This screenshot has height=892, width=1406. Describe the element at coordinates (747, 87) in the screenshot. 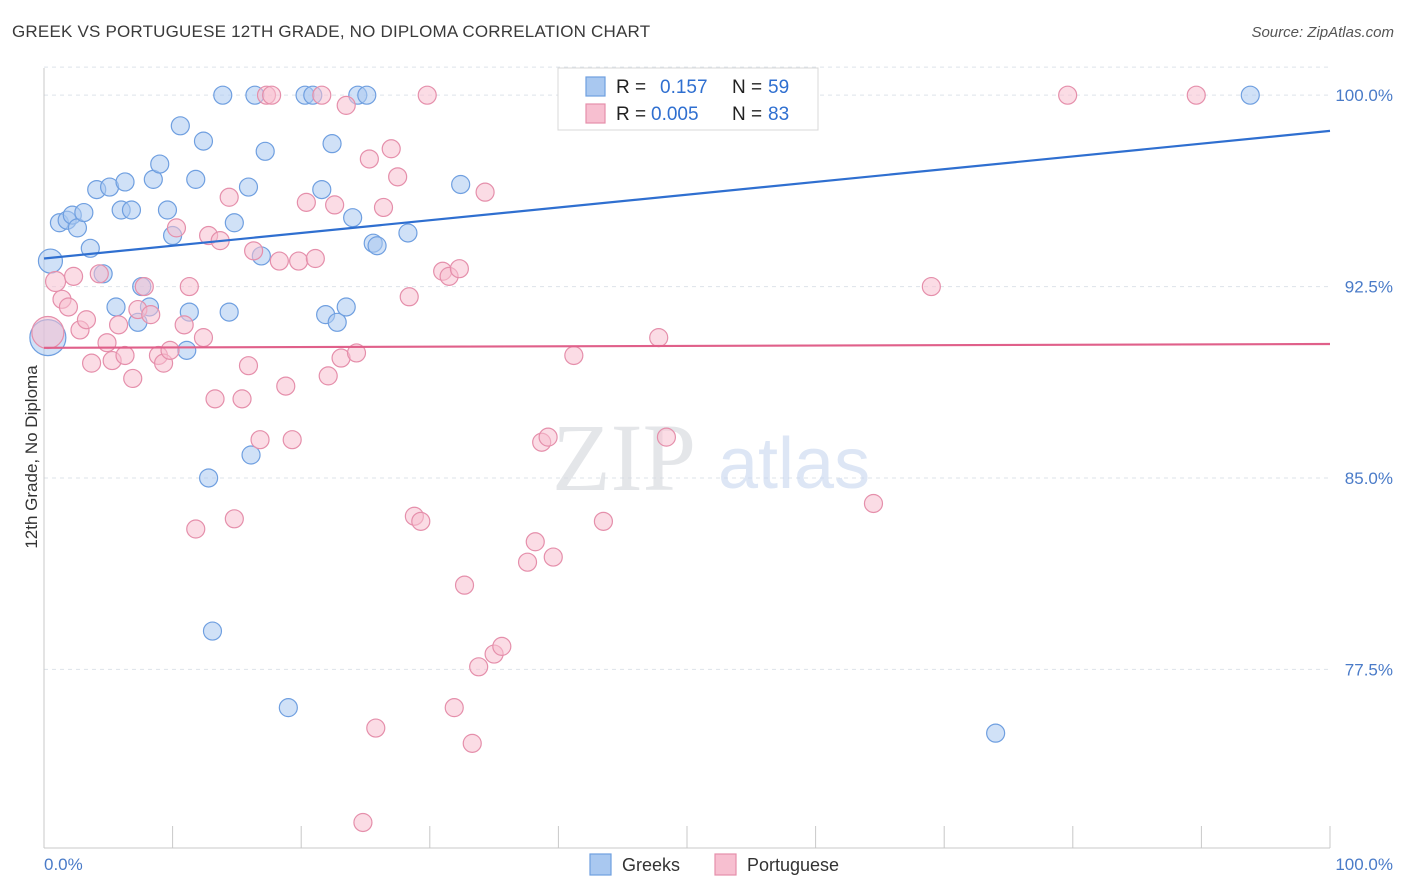

I see `greeks-n-label: N =` at that location.